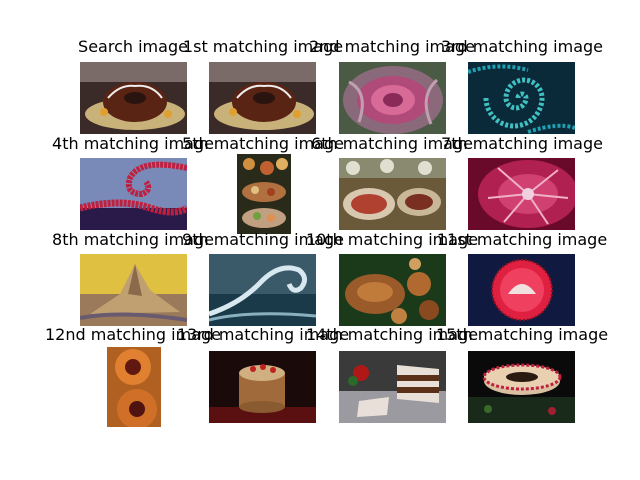 This screenshot has width=640, height=480. Describe the element at coordinates (392, 46) in the screenshot. I see `subplot-title: 2nd matching image` at that location.